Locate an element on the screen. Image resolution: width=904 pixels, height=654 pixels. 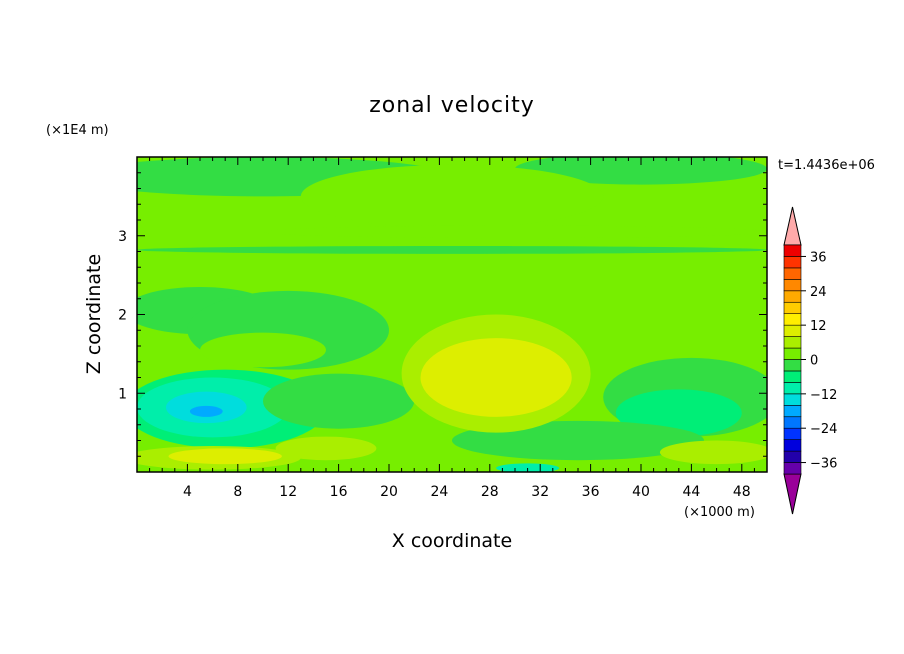
x-tick-label: 28 is located at coordinates (490, 492).